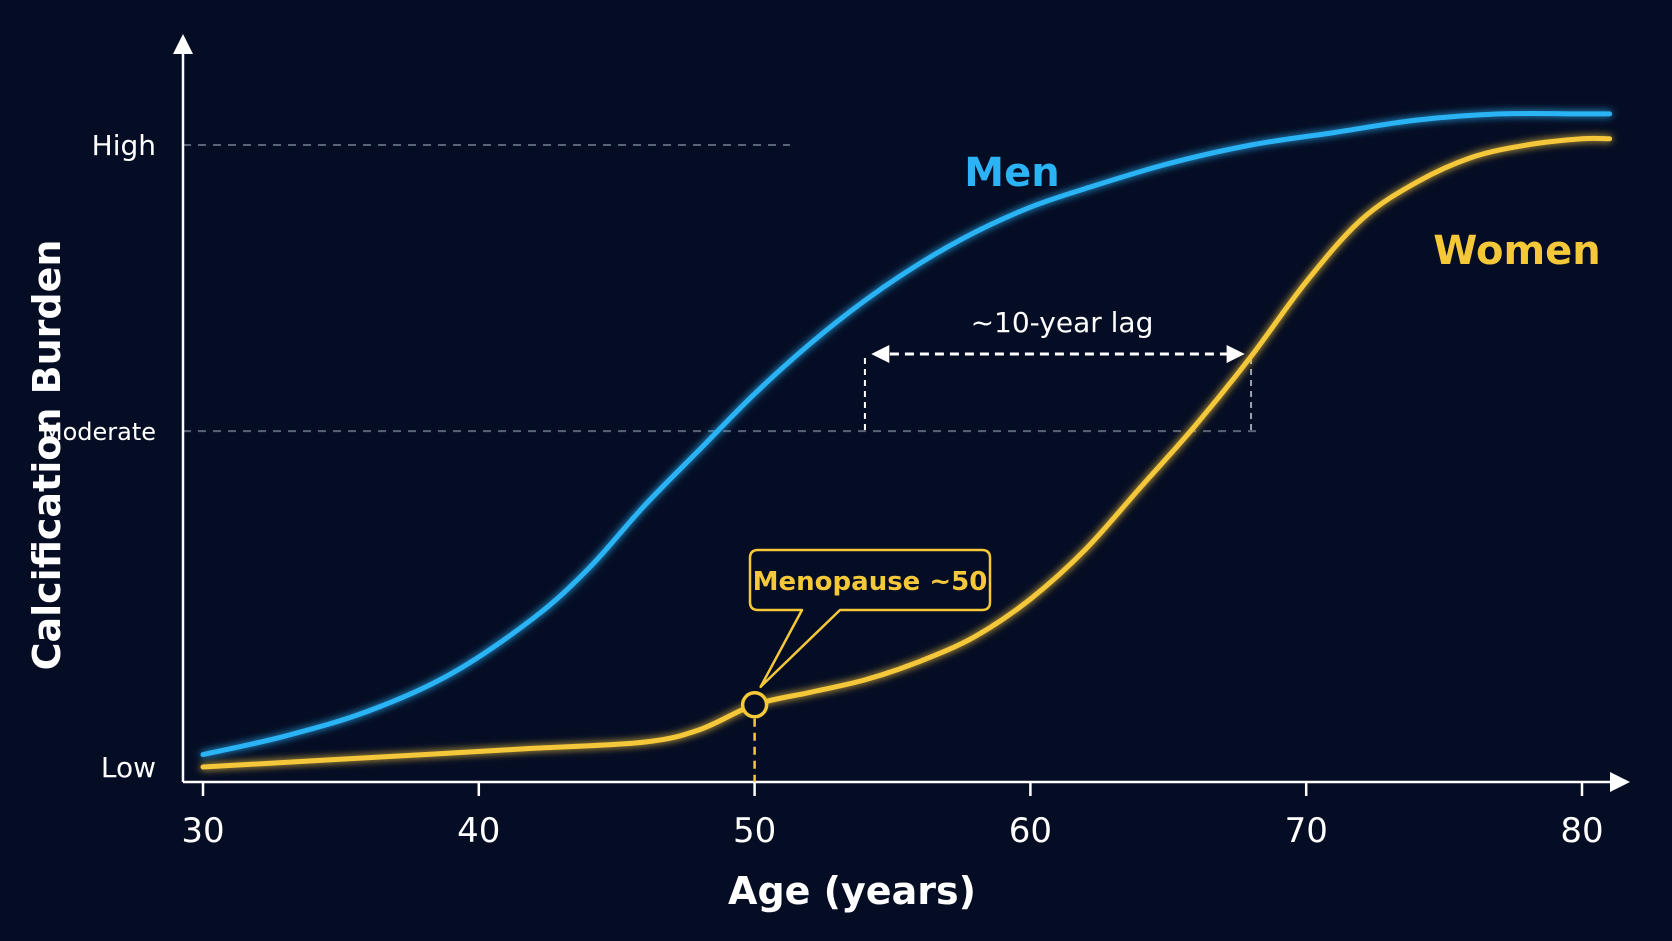 The image size is (1672, 941). I want to click on y-tick-label-low: Low, so click(128, 767).